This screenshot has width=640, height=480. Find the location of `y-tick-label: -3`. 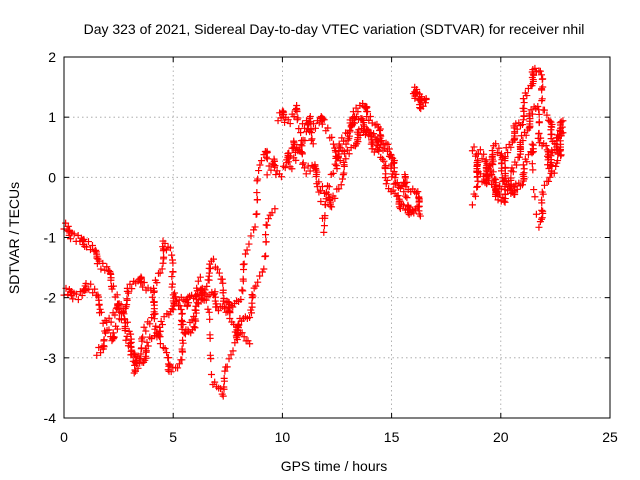

y-tick-label: -3 is located at coordinates (50, 358).